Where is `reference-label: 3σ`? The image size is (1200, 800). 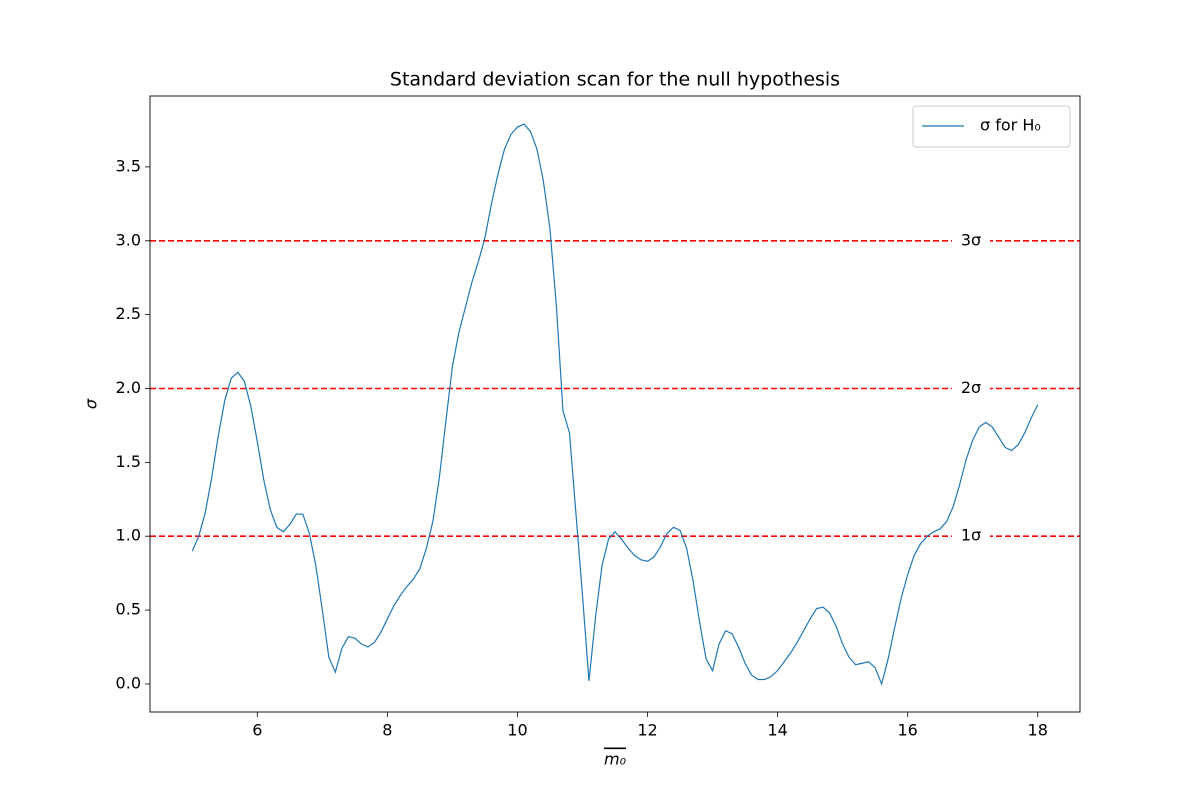 reference-label: 3σ is located at coordinates (971, 239).